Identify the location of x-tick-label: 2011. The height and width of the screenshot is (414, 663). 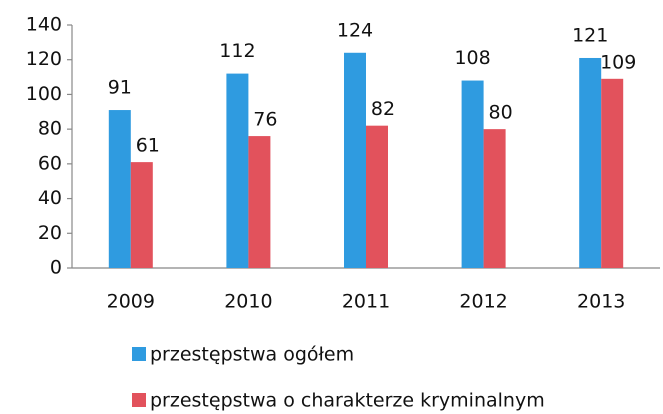
(366, 302).